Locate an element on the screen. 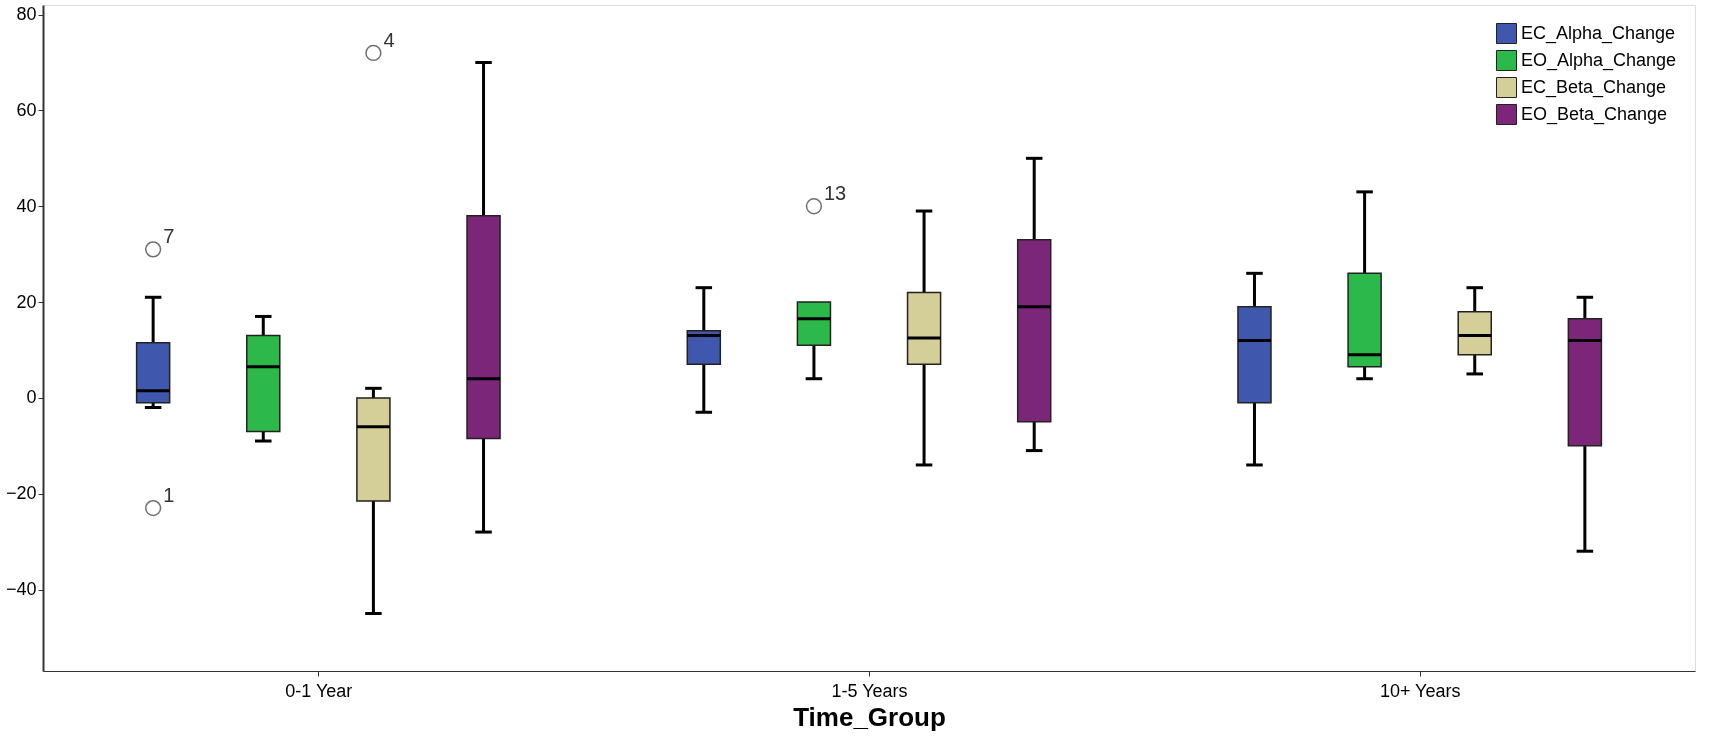  x-tick-label: 10+ Years is located at coordinates (1420, 690).